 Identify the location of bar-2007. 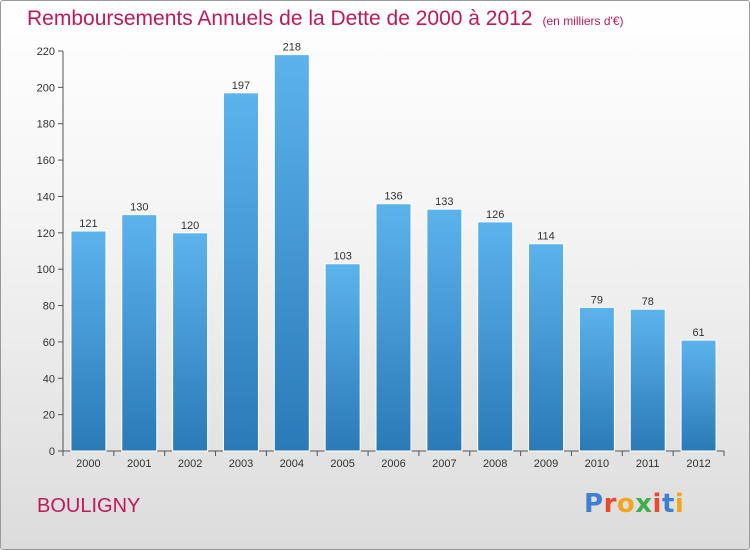
(444, 330).